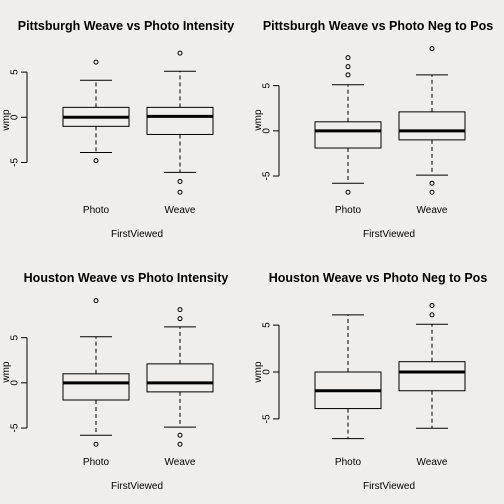 Image resolution: width=504 pixels, height=504 pixels. What do you see at coordinates (378, 26) in the screenshot?
I see `chart-title: Pittsburgh Weave vs Photo Neg to Pos` at bounding box center [378, 26].